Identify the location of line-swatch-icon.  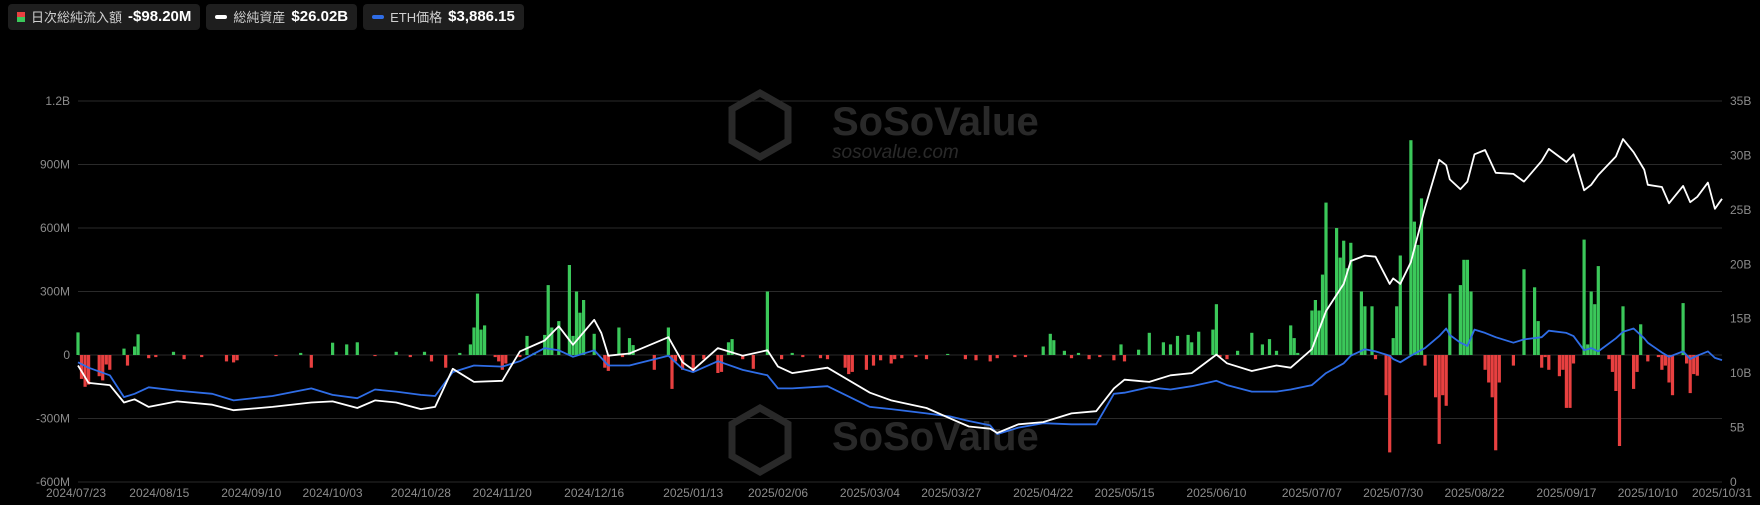
(378, 16).